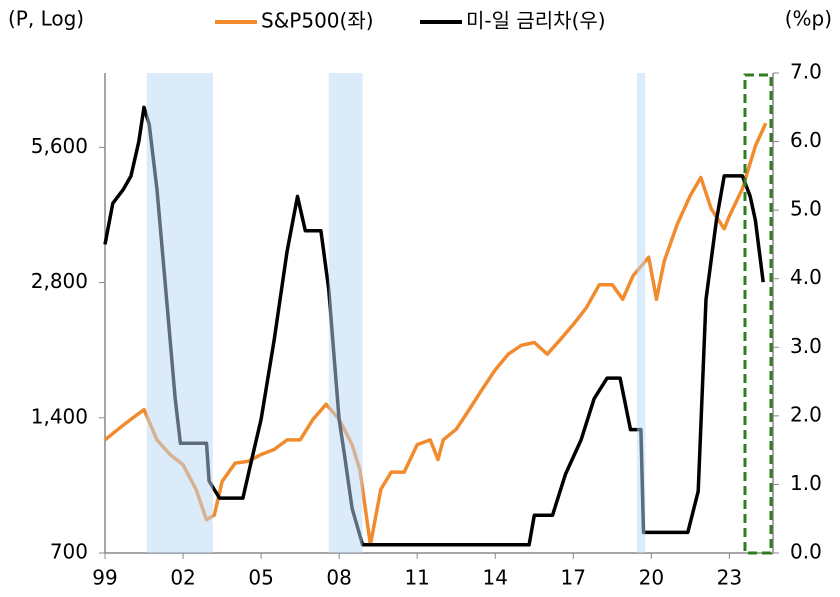 The width and height of the screenshot is (840, 597). Describe the element at coordinates (104, 578) in the screenshot. I see `x-tick-label: 99` at that location.